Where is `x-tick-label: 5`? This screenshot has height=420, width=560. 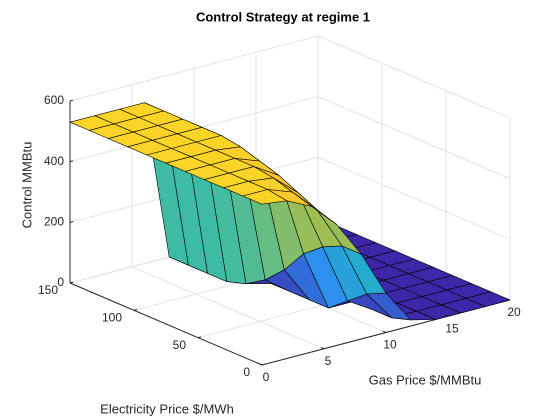 x-tick-label: 5 is located at coordinates (328, 361).